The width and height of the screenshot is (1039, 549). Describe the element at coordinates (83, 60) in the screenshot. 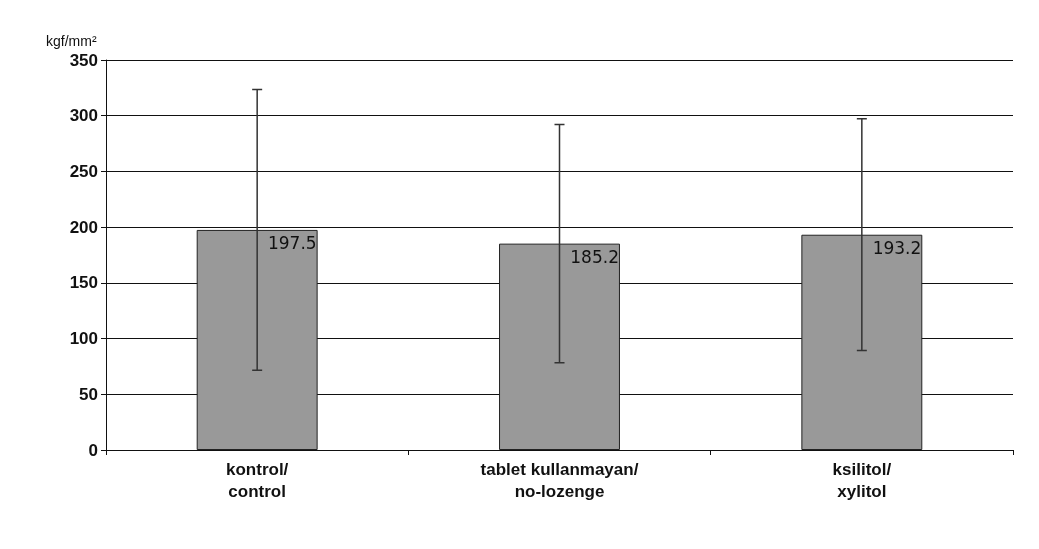

I see `y-tick-label: 350` at that location.